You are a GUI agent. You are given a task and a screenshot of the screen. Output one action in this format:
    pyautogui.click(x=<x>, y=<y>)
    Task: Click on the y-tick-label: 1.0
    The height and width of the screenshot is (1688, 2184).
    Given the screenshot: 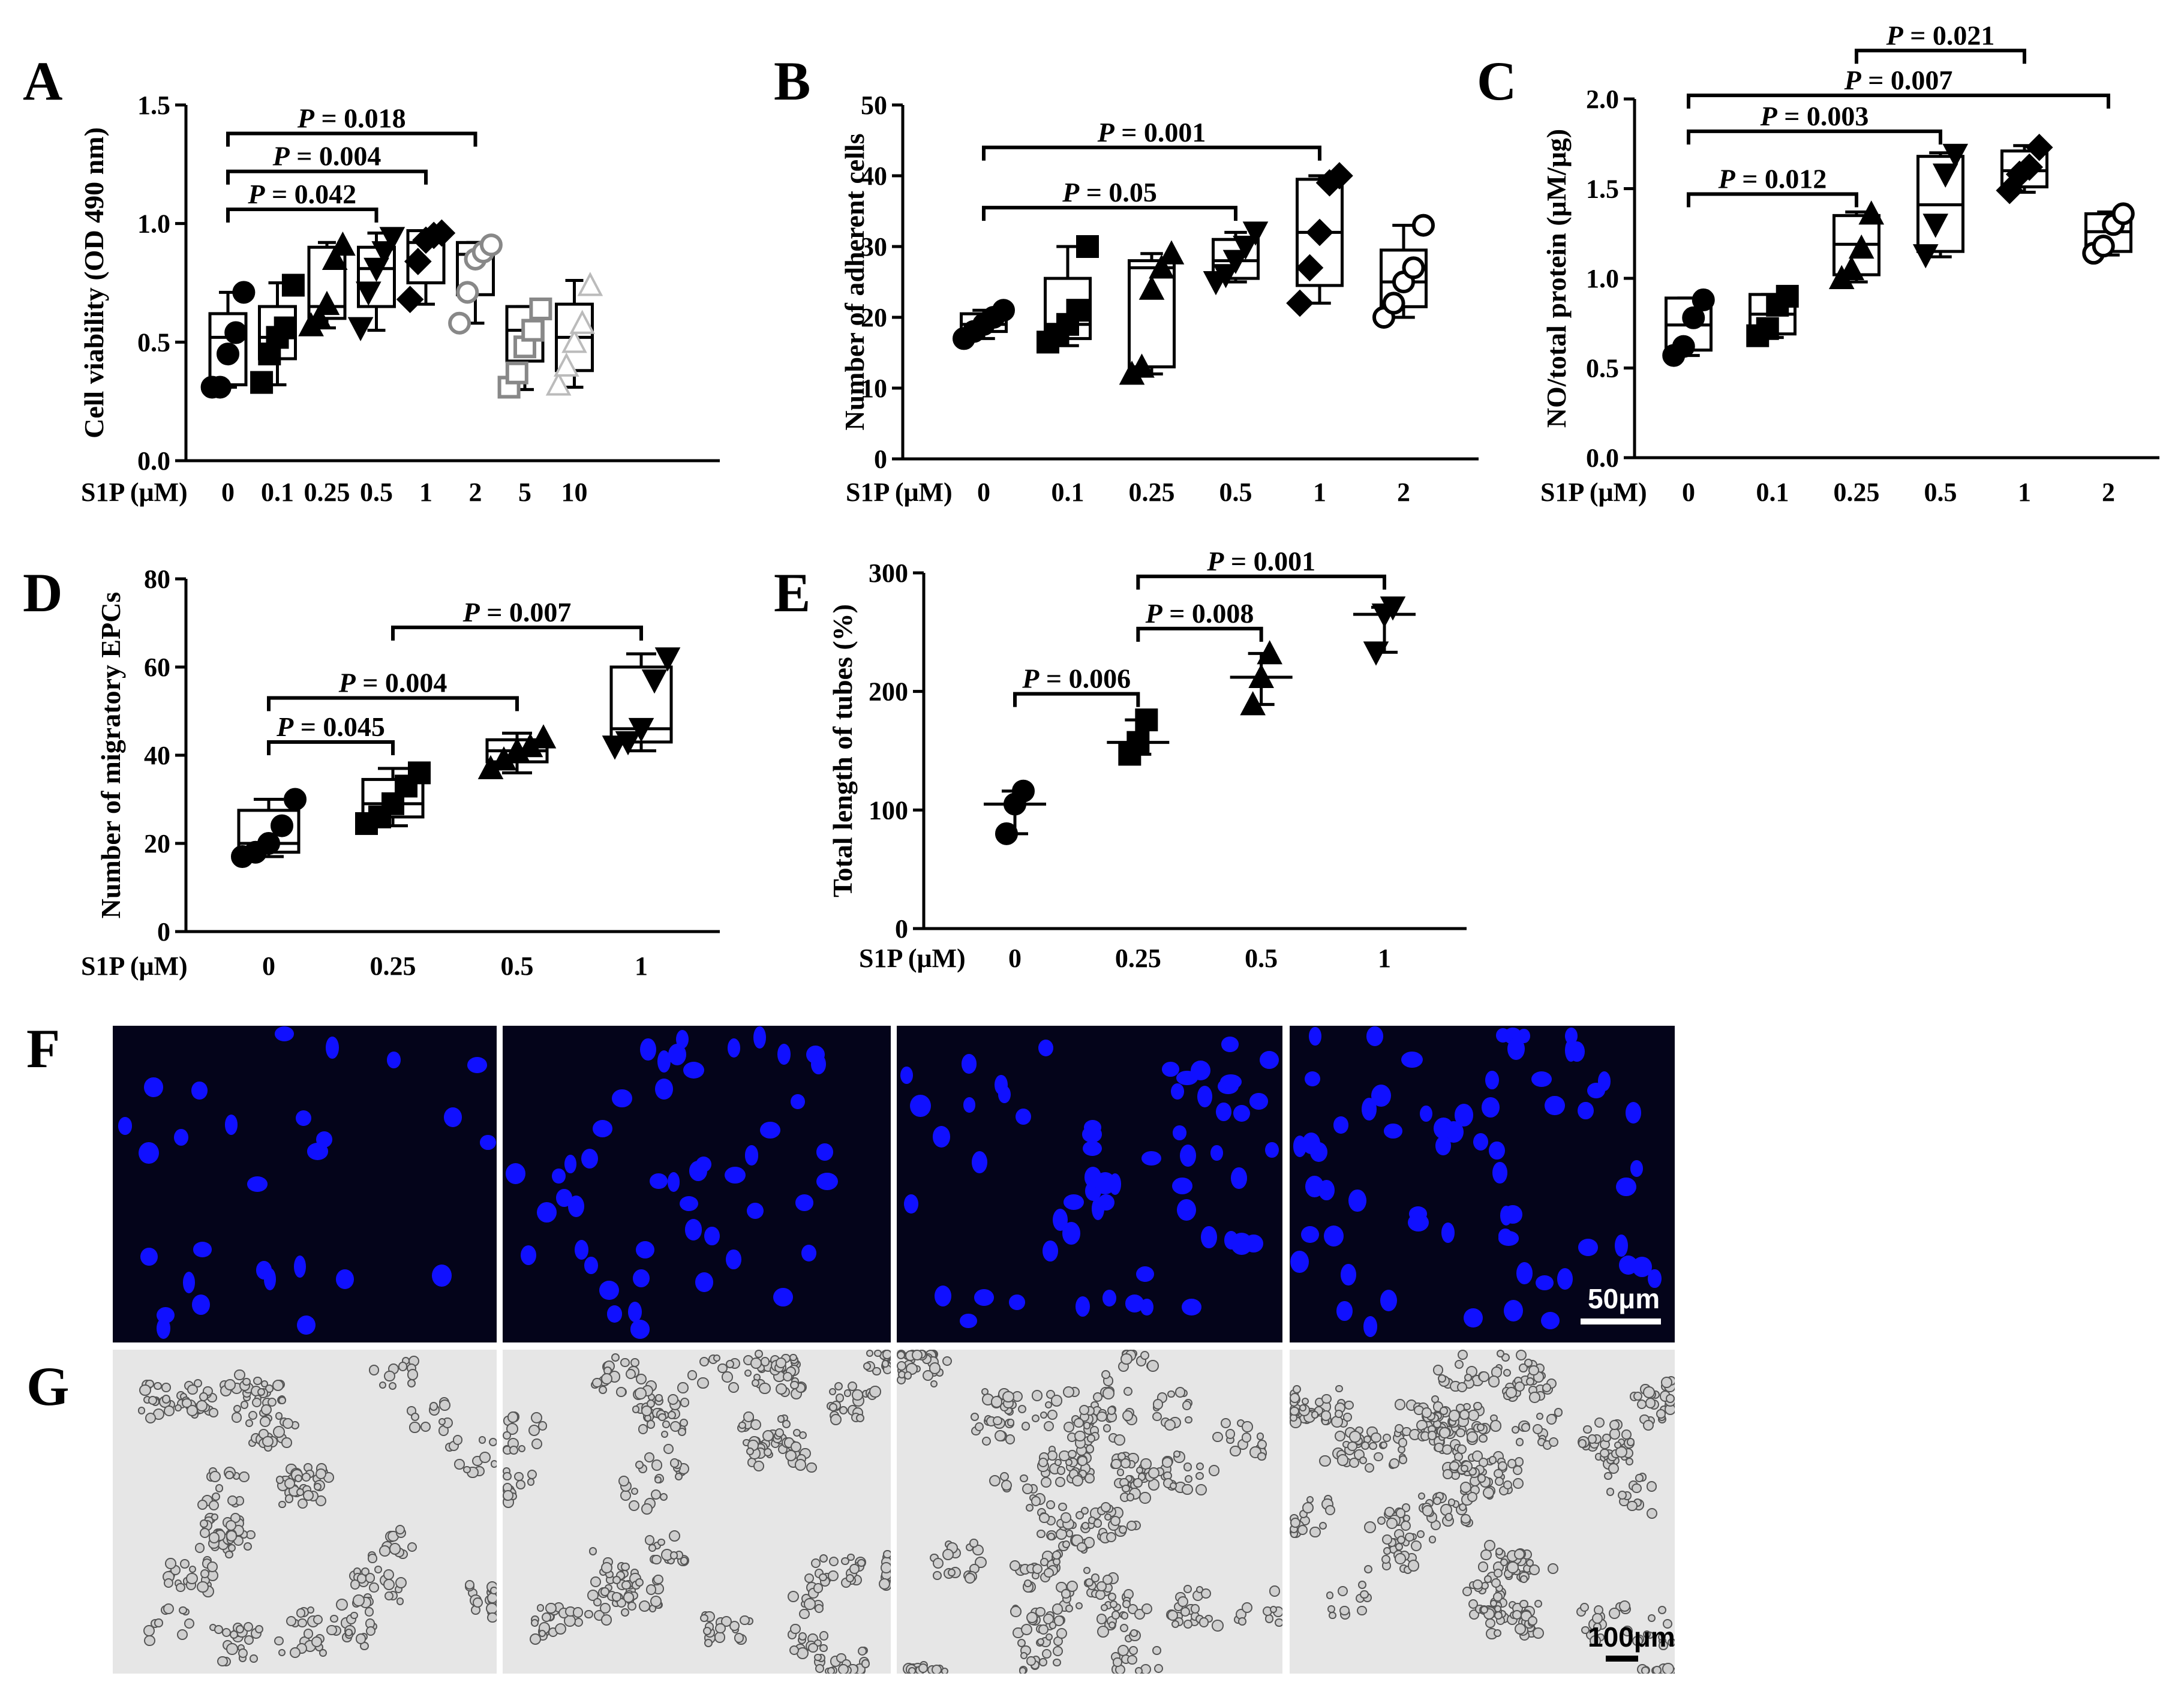 What is the action you would take?
    pyautogui.click(x=153, y=224)
    